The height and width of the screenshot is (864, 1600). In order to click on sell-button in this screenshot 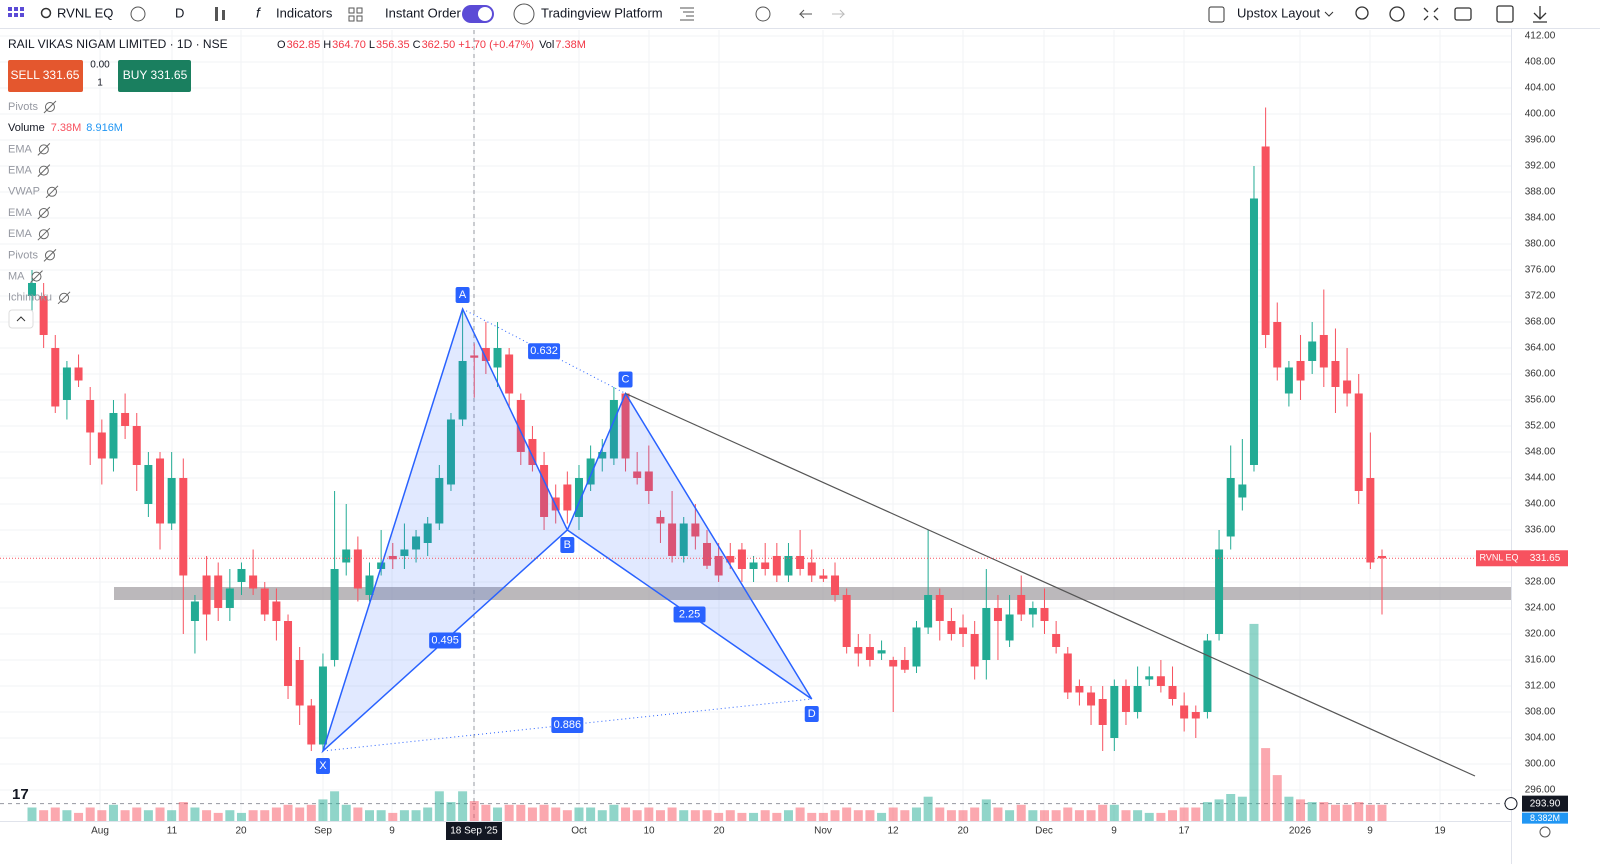, I will do `click(45, 76)`.